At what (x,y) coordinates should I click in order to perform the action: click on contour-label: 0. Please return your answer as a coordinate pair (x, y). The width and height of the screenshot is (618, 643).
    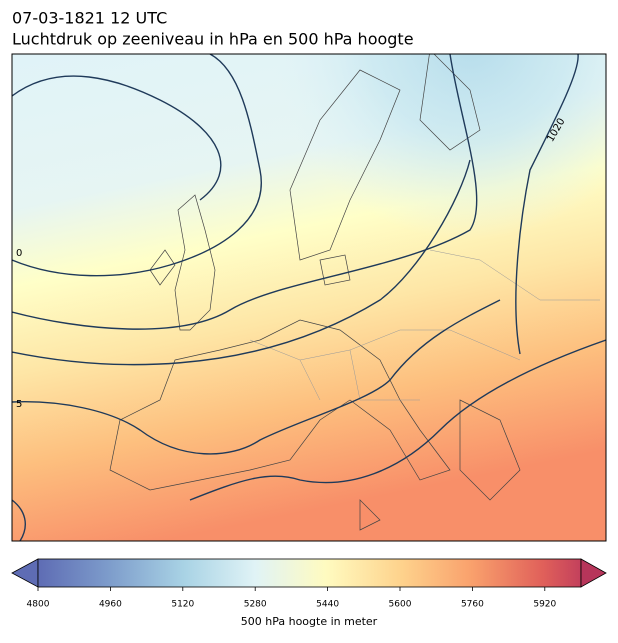
    Looking at the image, I should click on (19, 253).